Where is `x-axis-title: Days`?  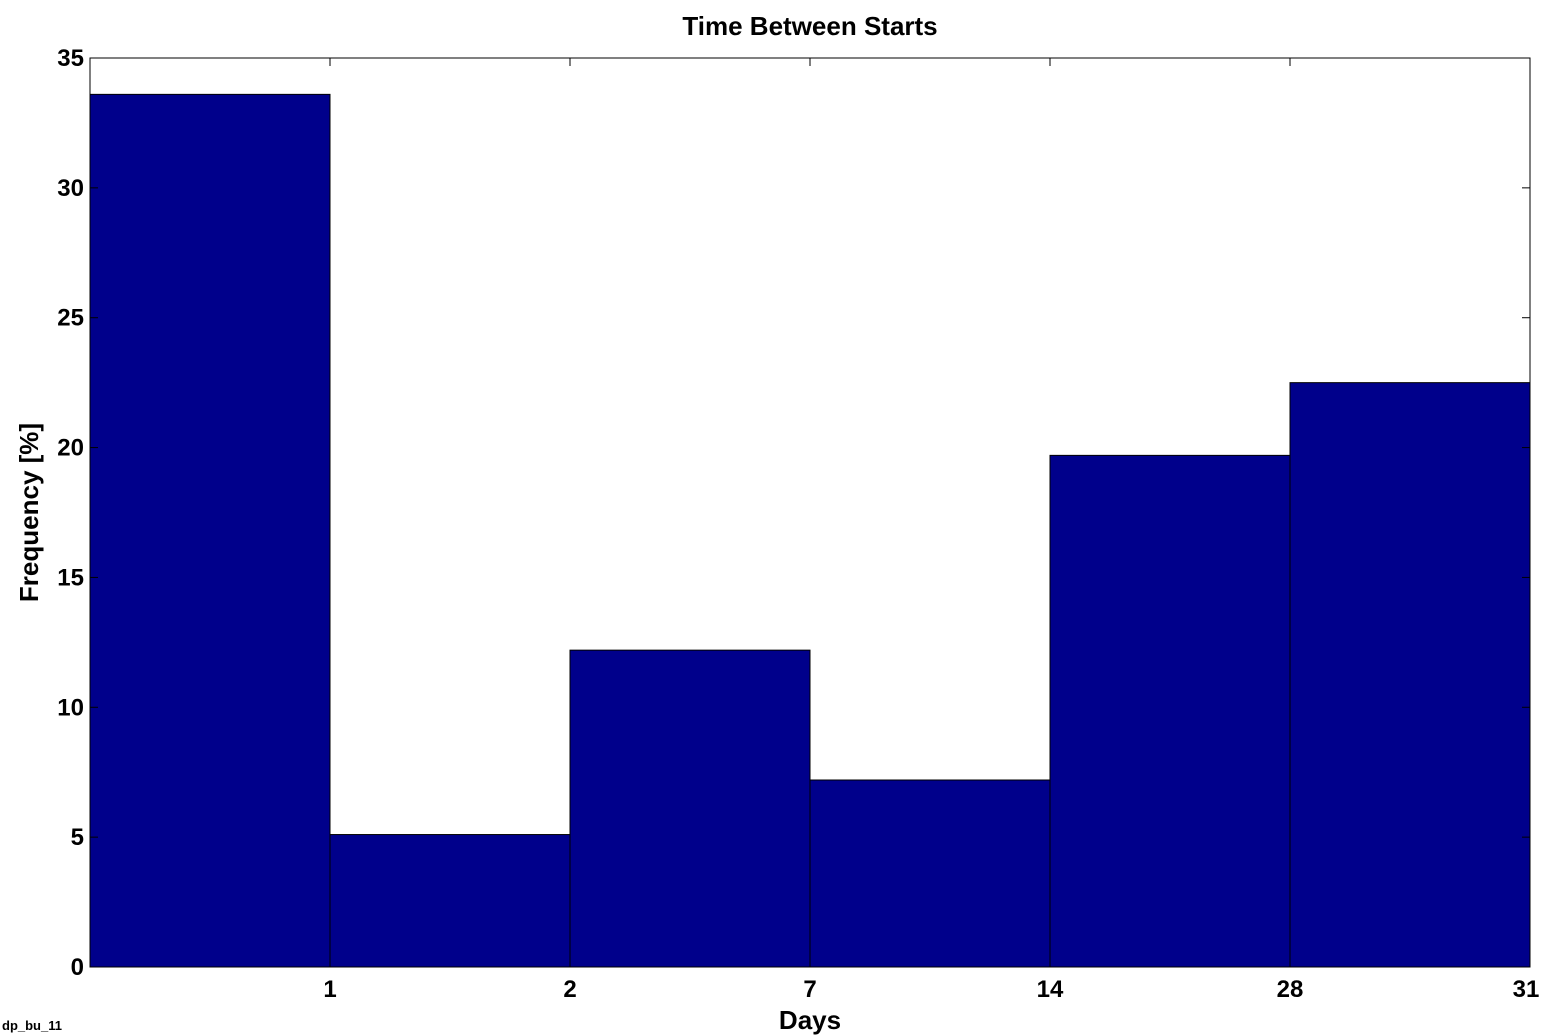
x-axis-title: Days is located at coordinates (810, 1020).